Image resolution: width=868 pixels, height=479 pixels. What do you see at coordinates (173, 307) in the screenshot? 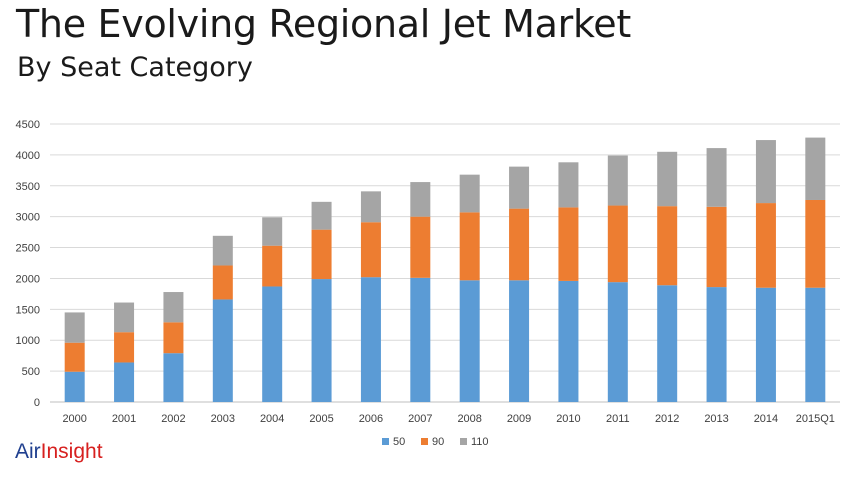
I see `bar-110-2002` at bounding box center [173, 307].